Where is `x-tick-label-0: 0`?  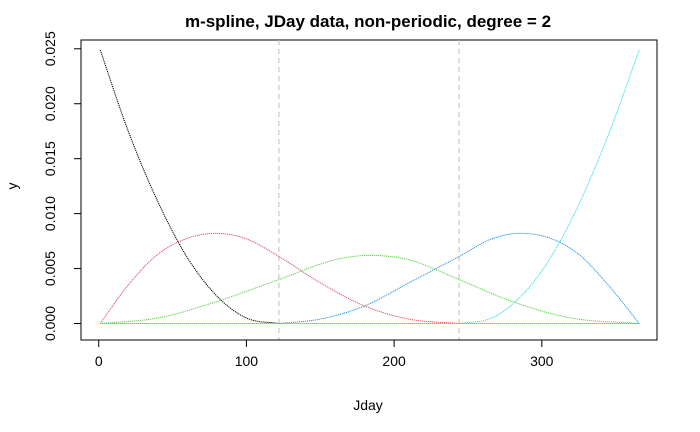 x-tick-label-0: 0 is located at coordinates (99, 361).